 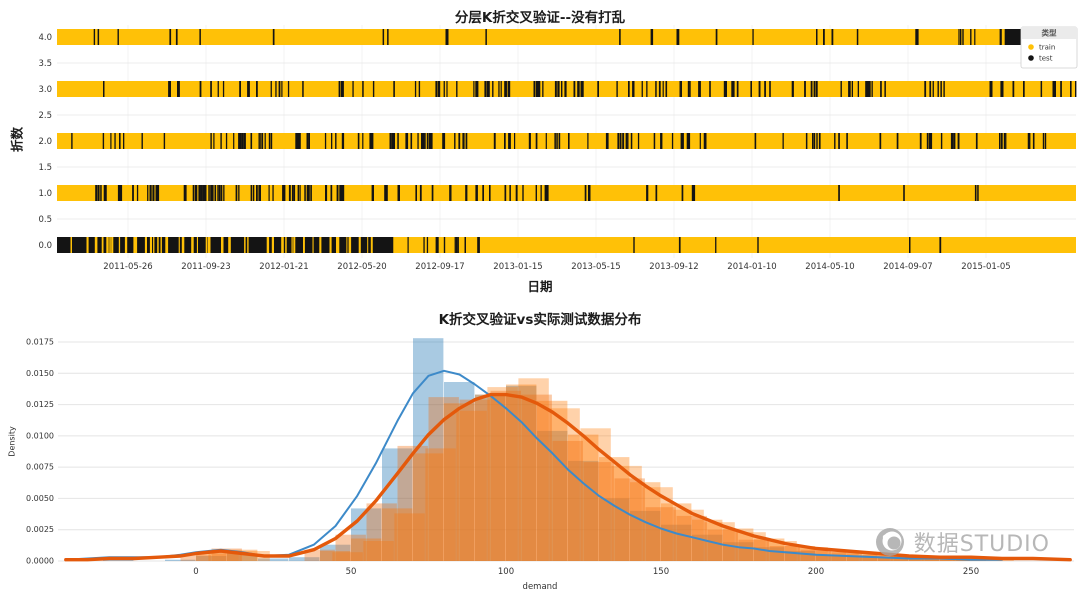 I want to click on svg-text: 0.5, so click(x=45, y=220).